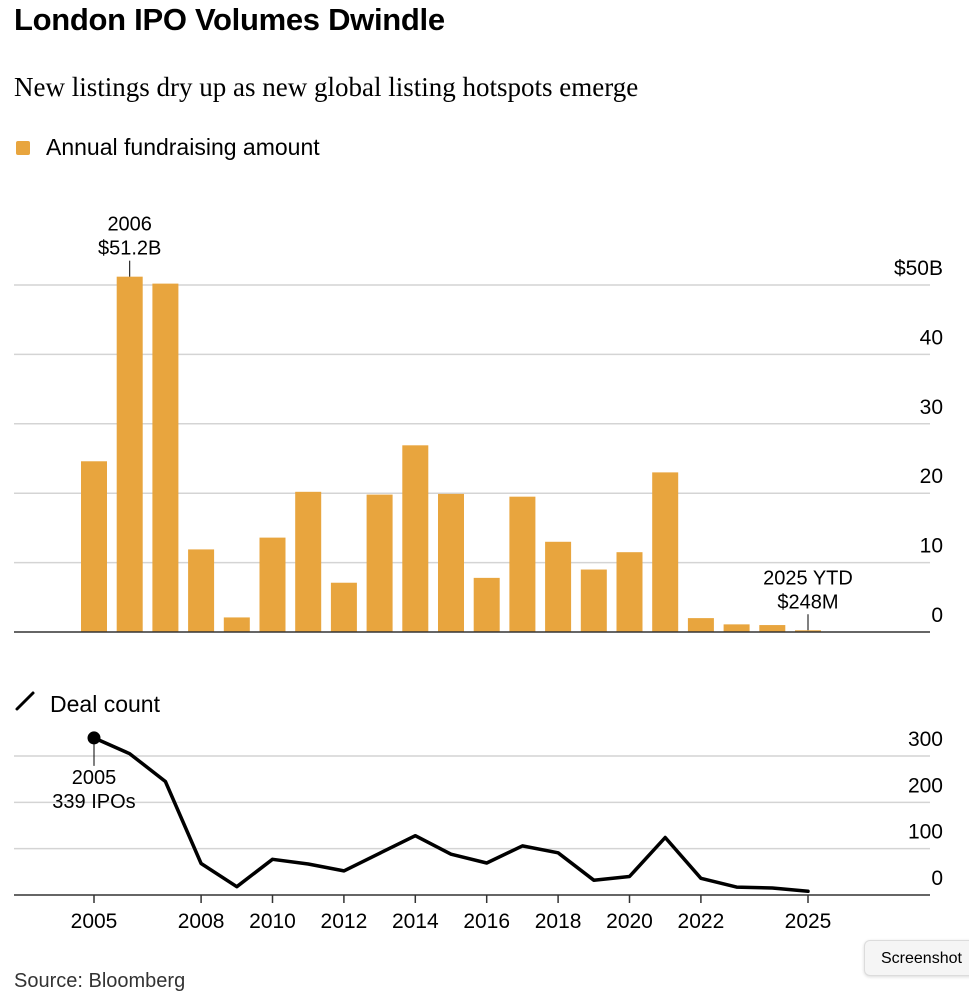  I want to click on bar-annotation-label: $248M, so click(807, 602).